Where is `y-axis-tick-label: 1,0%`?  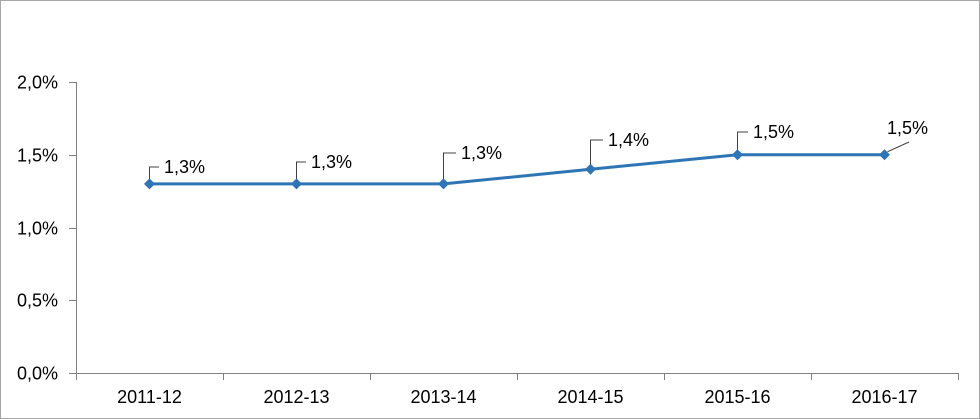
y-axis-tick-label: 1,0% is located at coordinates (37, 229).